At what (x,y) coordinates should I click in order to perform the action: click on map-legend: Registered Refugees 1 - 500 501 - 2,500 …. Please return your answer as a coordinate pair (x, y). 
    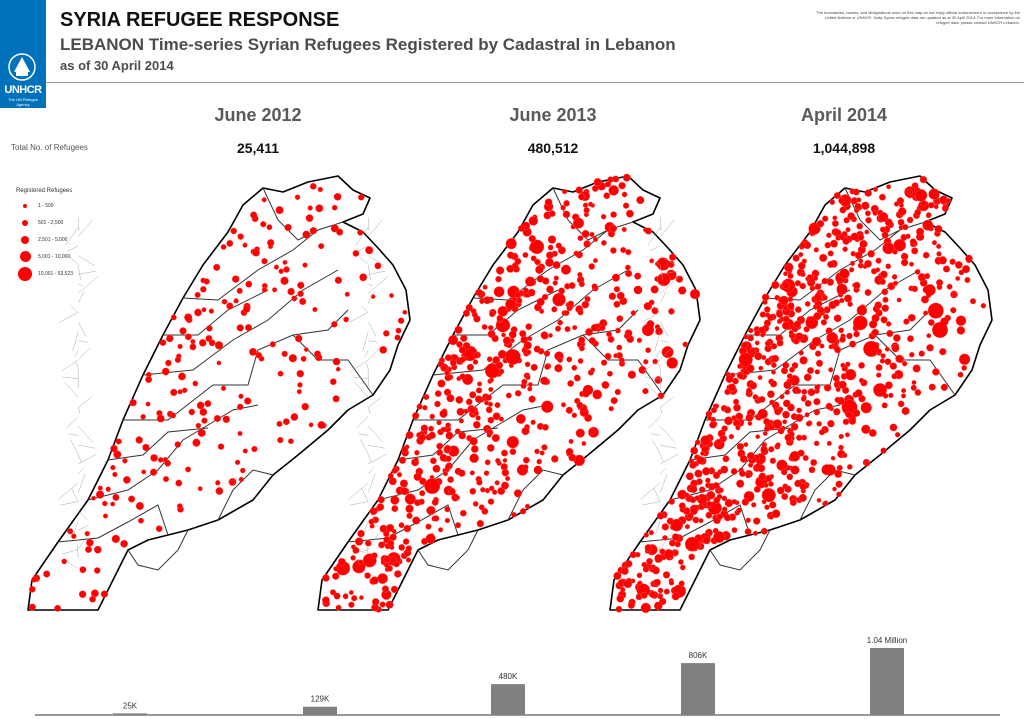
    Looking at the image, I should click on (66, 235).